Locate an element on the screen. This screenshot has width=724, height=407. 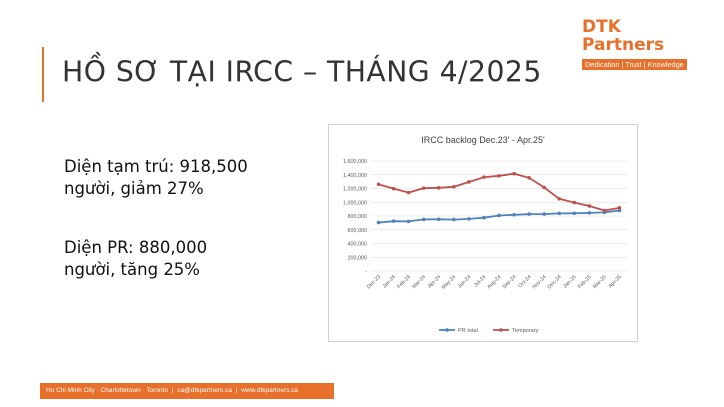
y-tick-label: 1,600,000 is located at coordinates (355, 162).